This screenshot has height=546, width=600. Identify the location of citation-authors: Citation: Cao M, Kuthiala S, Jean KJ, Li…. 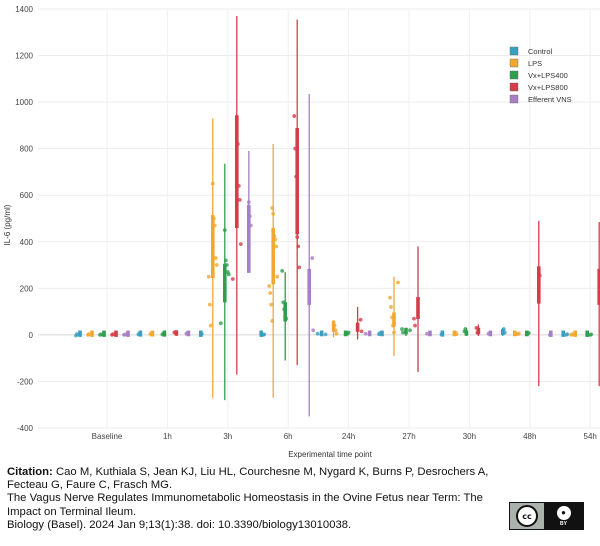
(257, 479).